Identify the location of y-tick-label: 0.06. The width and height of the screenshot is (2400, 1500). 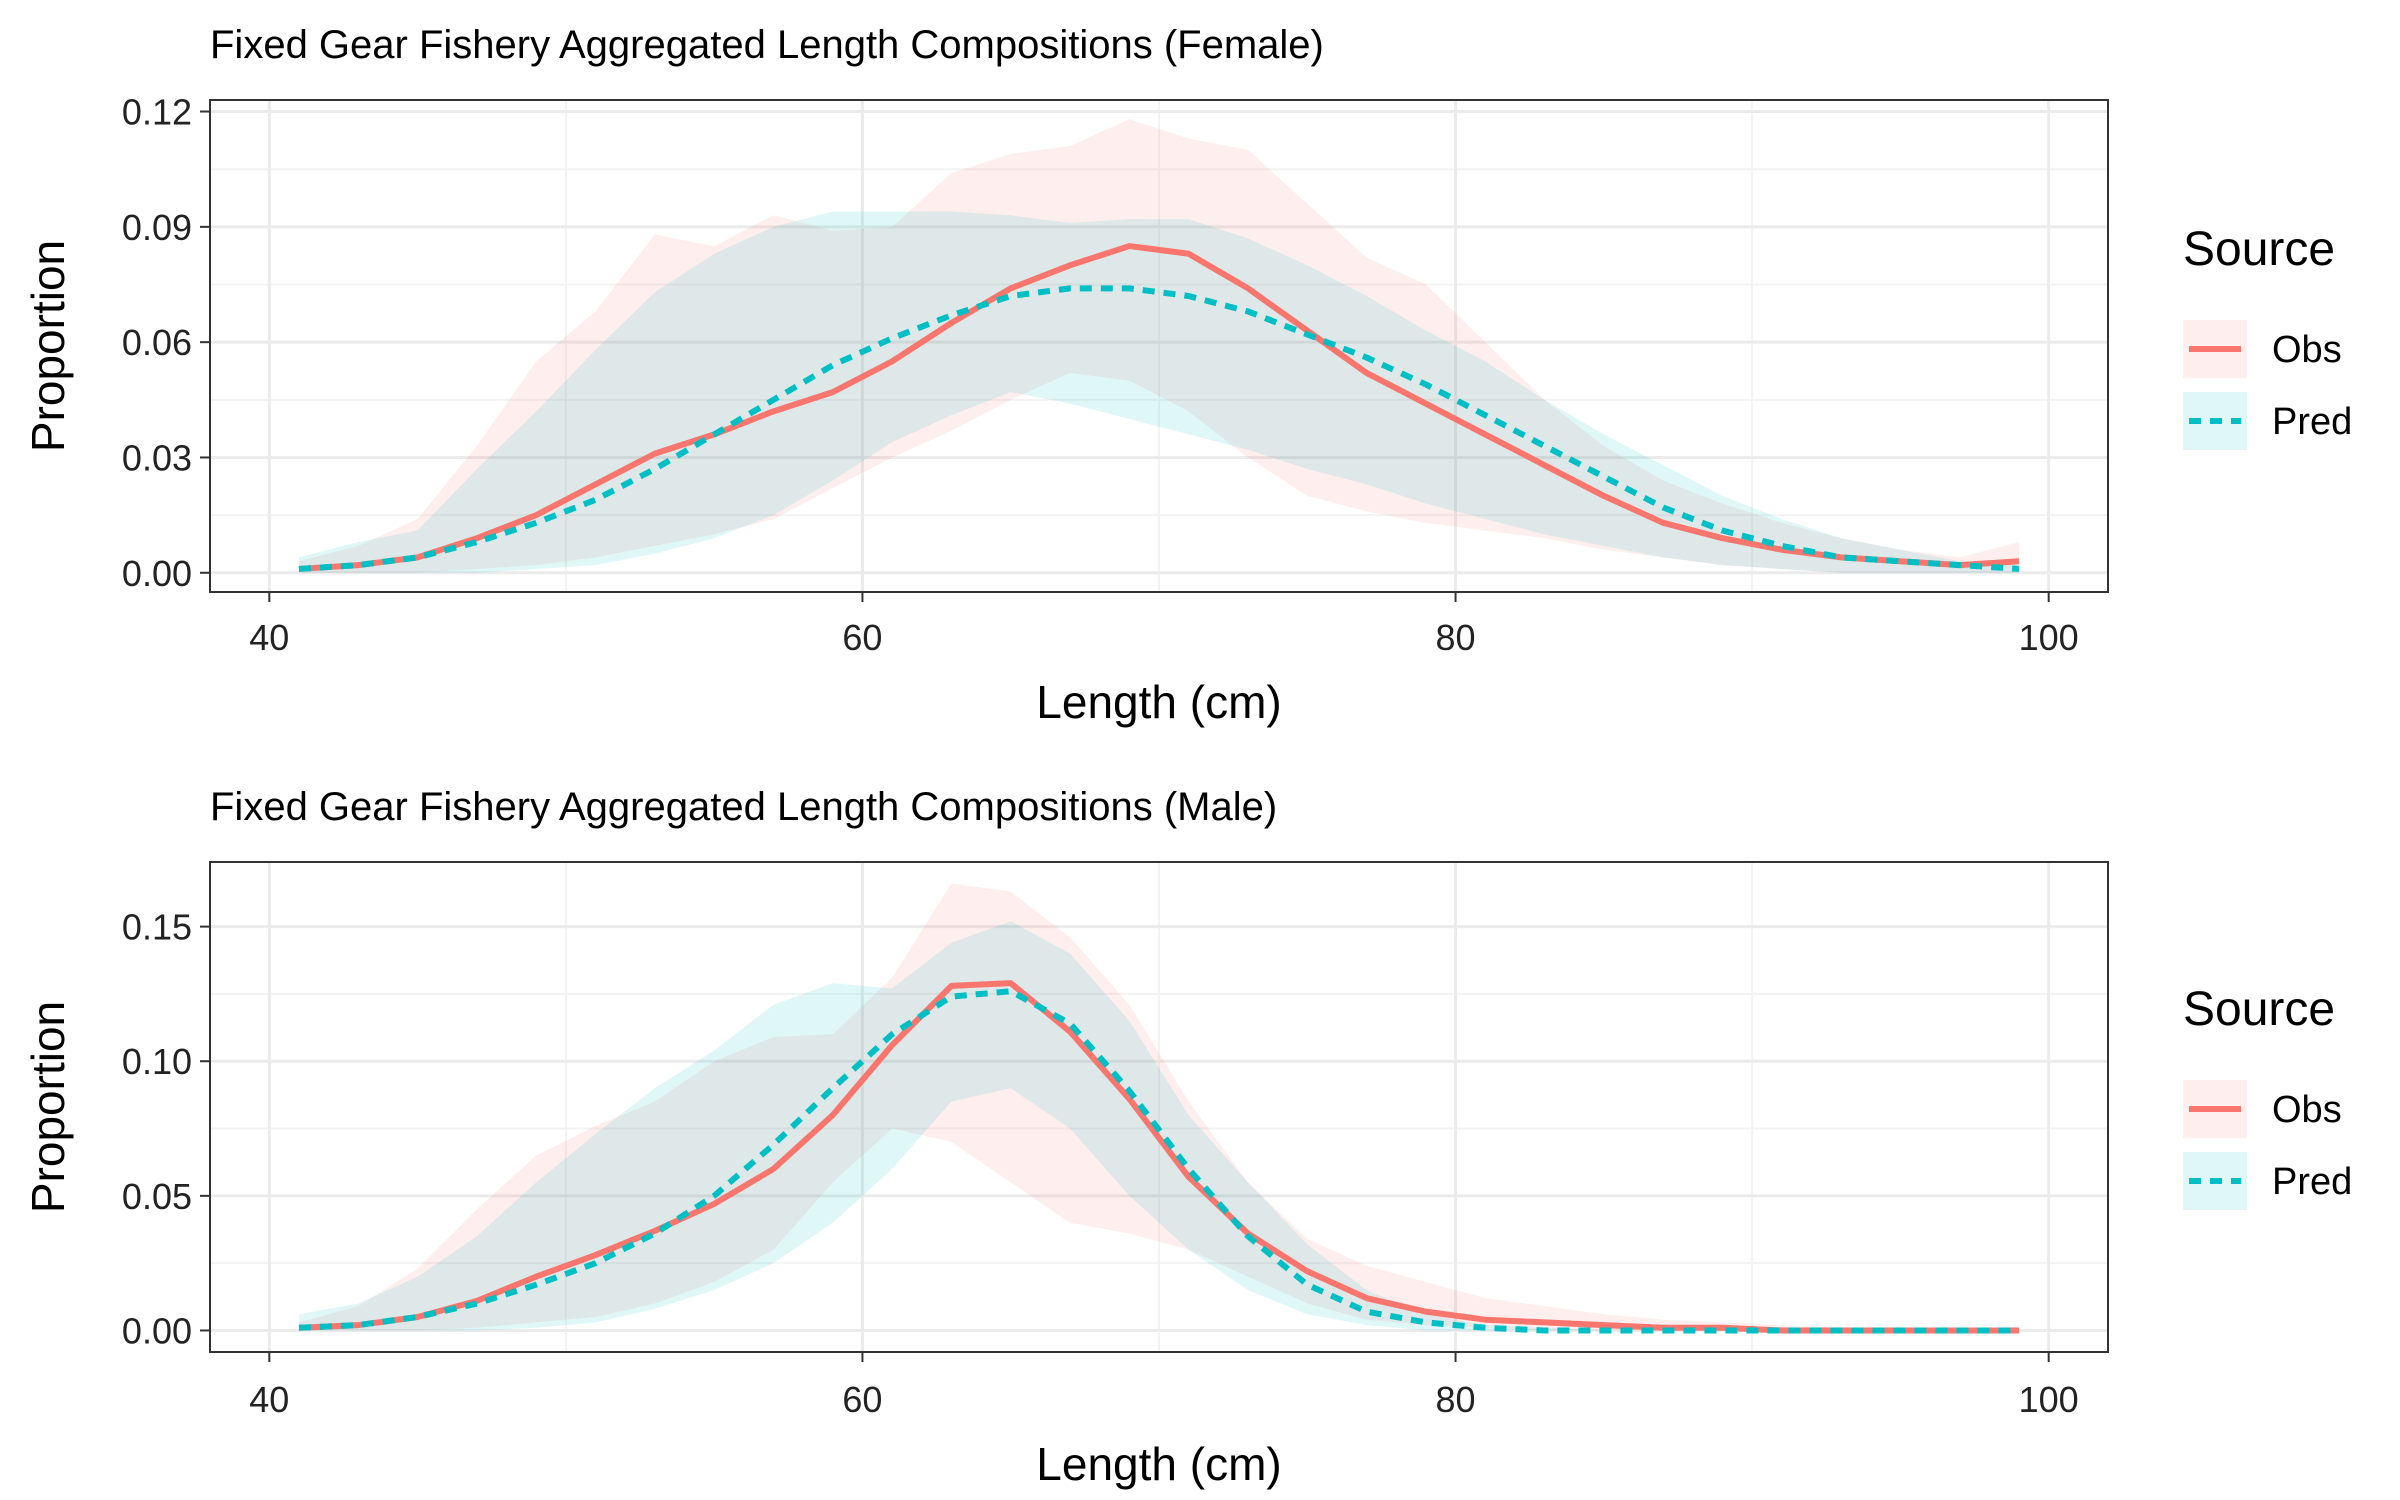
(157, 342).